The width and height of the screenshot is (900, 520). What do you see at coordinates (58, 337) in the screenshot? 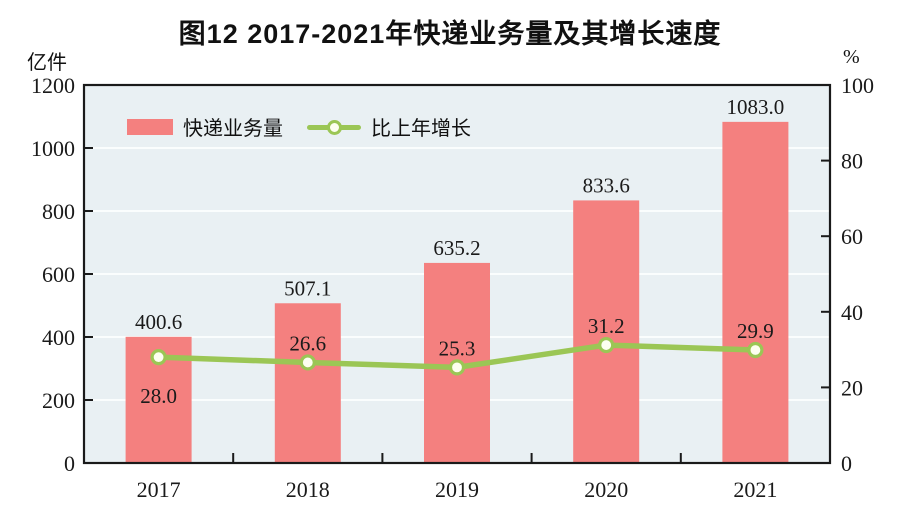
I see `left-axis-tick-label: 400` at bounding box center [58, 337].